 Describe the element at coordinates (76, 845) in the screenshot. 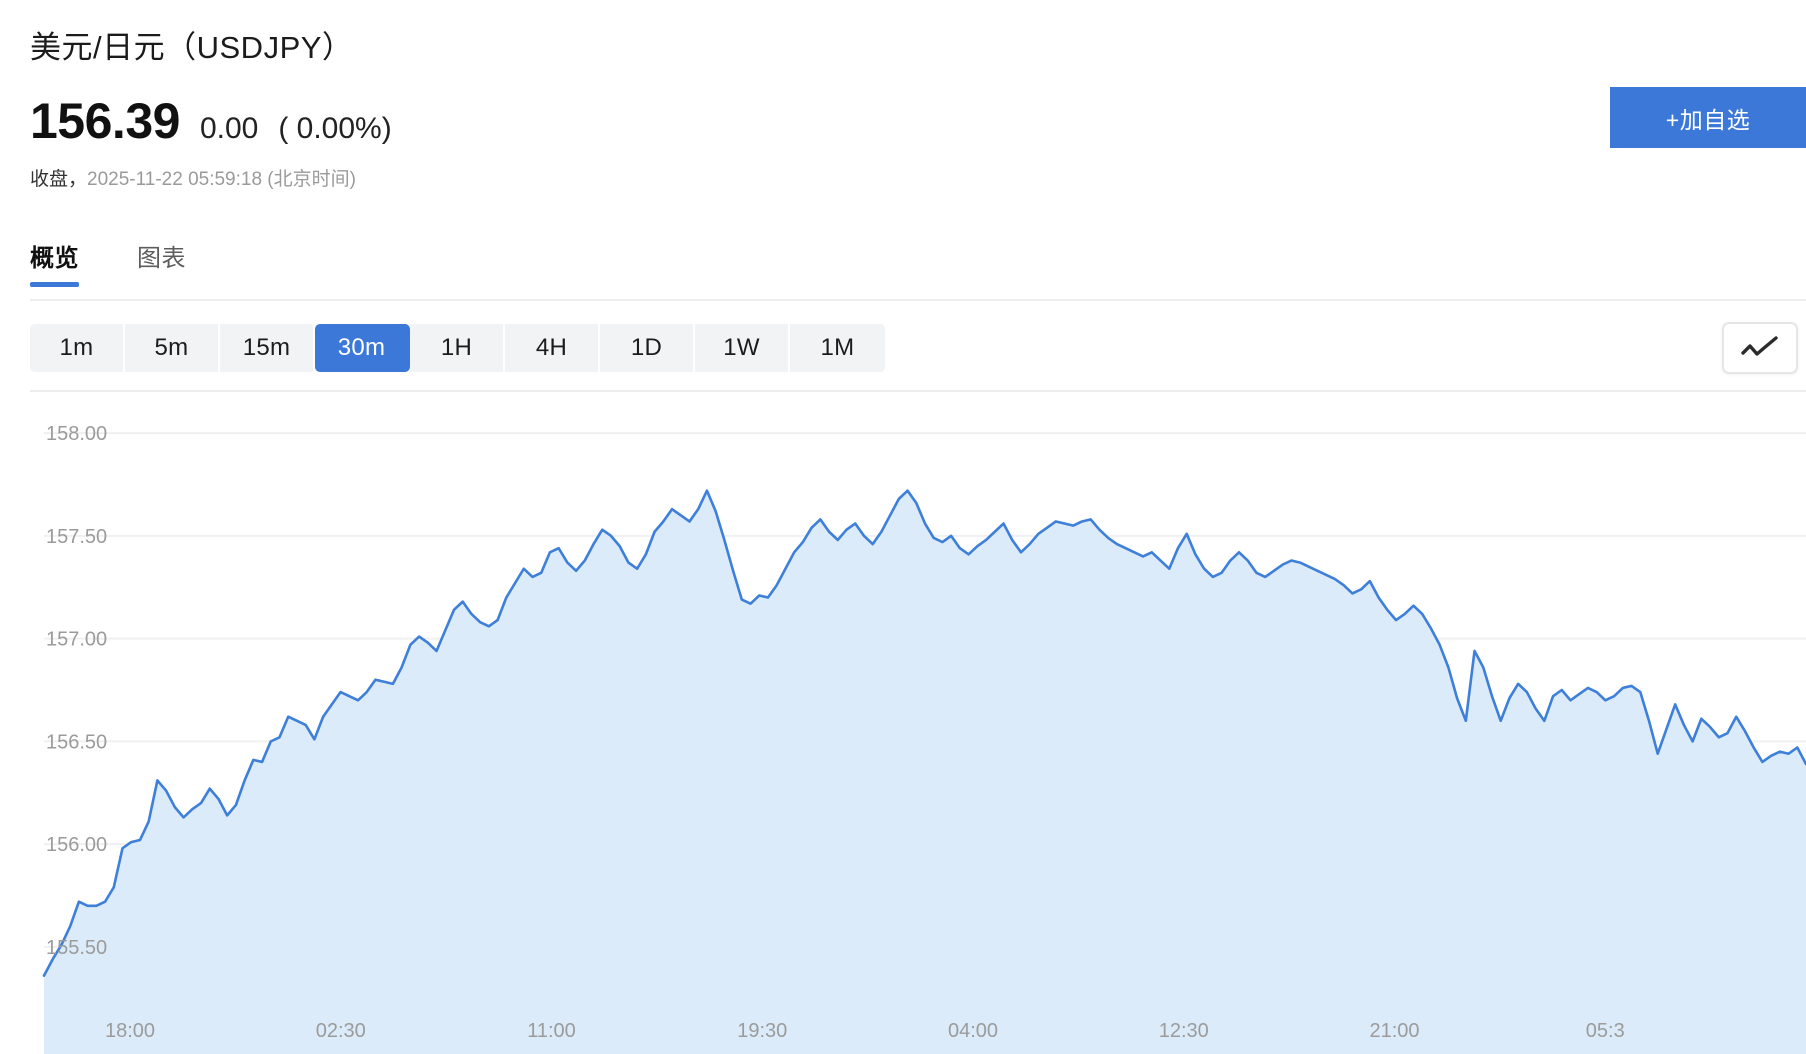

I see `svg-text: 156.00` at that location.